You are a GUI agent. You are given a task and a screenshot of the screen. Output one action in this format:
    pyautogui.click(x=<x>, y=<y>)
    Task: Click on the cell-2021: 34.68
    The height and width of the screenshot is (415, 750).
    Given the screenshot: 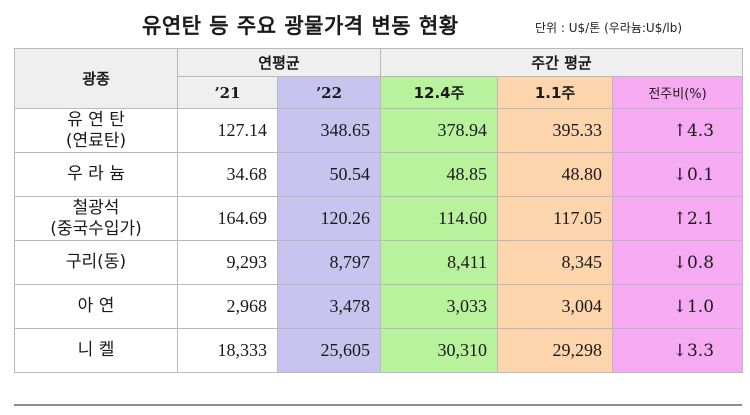 What is the action you would take?
    pyautogui.click(x=227, y=174)
    